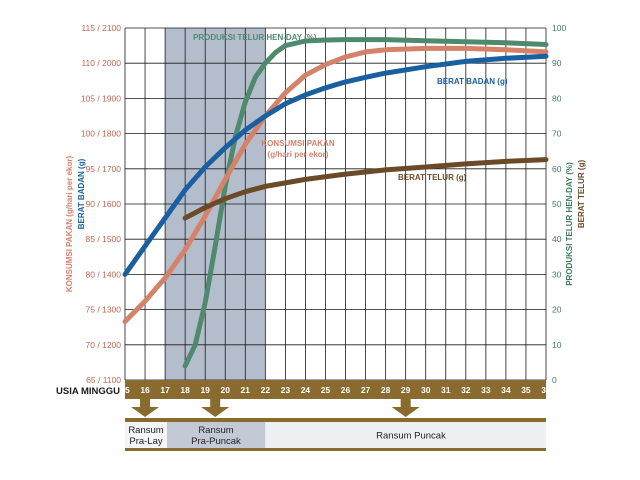  I want to click on right-tick-label: 90, so click(557, 63).